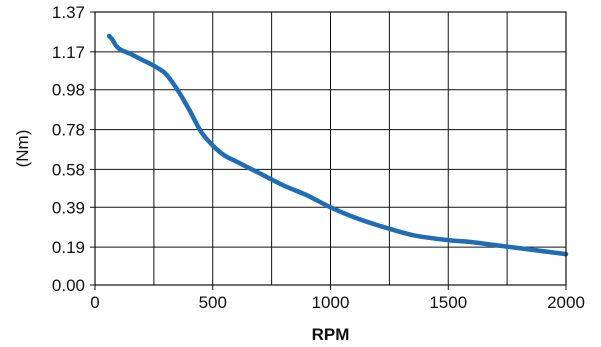 The height and width of the screenshot is (347, 601). I want to click on x-tick-label: 2000, so click(566, 302).